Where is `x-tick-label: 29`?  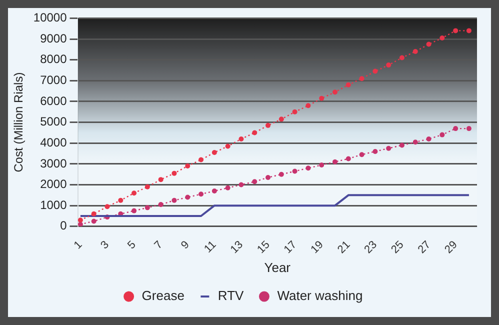
x-tick-label: 29 is located at coordinates (451, 247).